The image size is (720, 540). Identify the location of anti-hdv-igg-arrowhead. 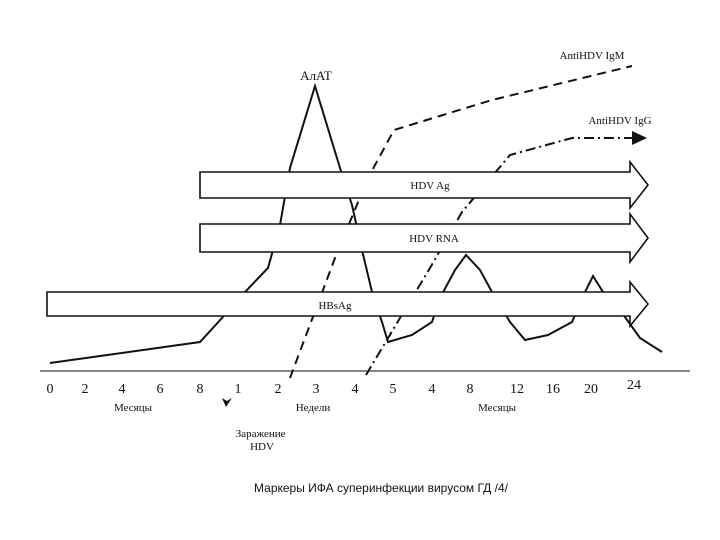
(639, 138).